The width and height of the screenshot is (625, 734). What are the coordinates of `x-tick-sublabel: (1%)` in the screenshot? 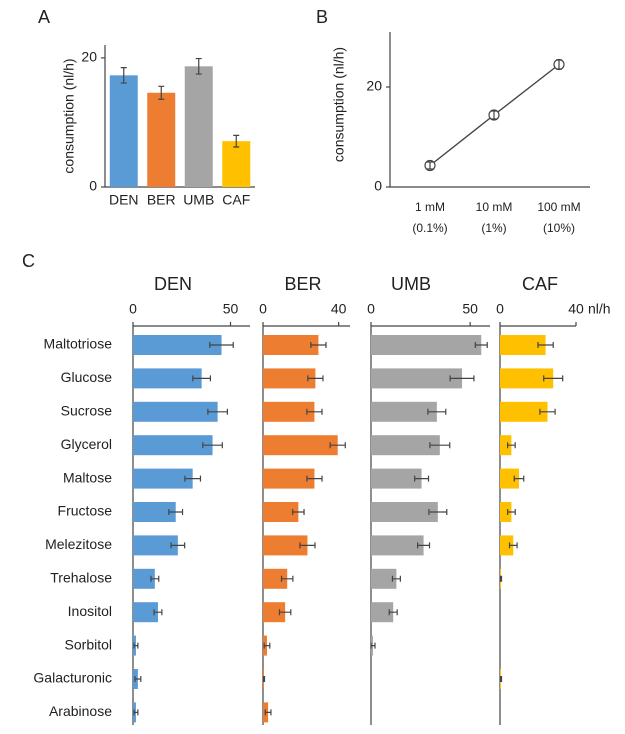 It's located at (493, 228).